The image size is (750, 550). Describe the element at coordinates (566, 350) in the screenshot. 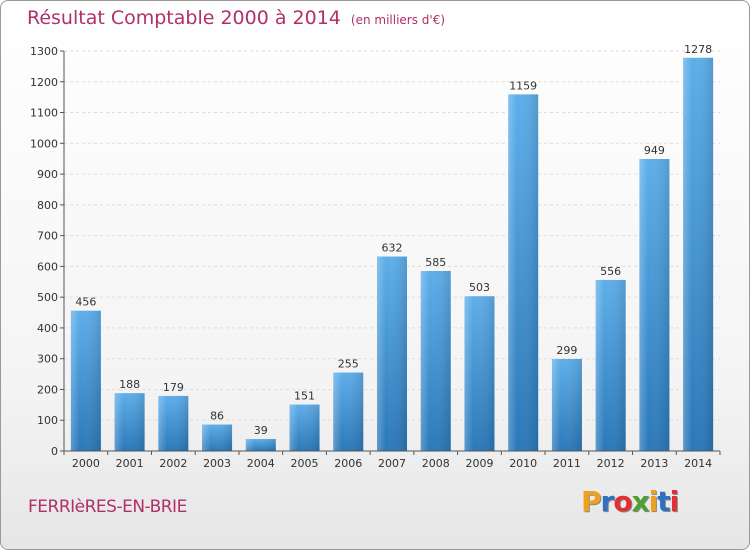

I see `data-label: 299` at that location.